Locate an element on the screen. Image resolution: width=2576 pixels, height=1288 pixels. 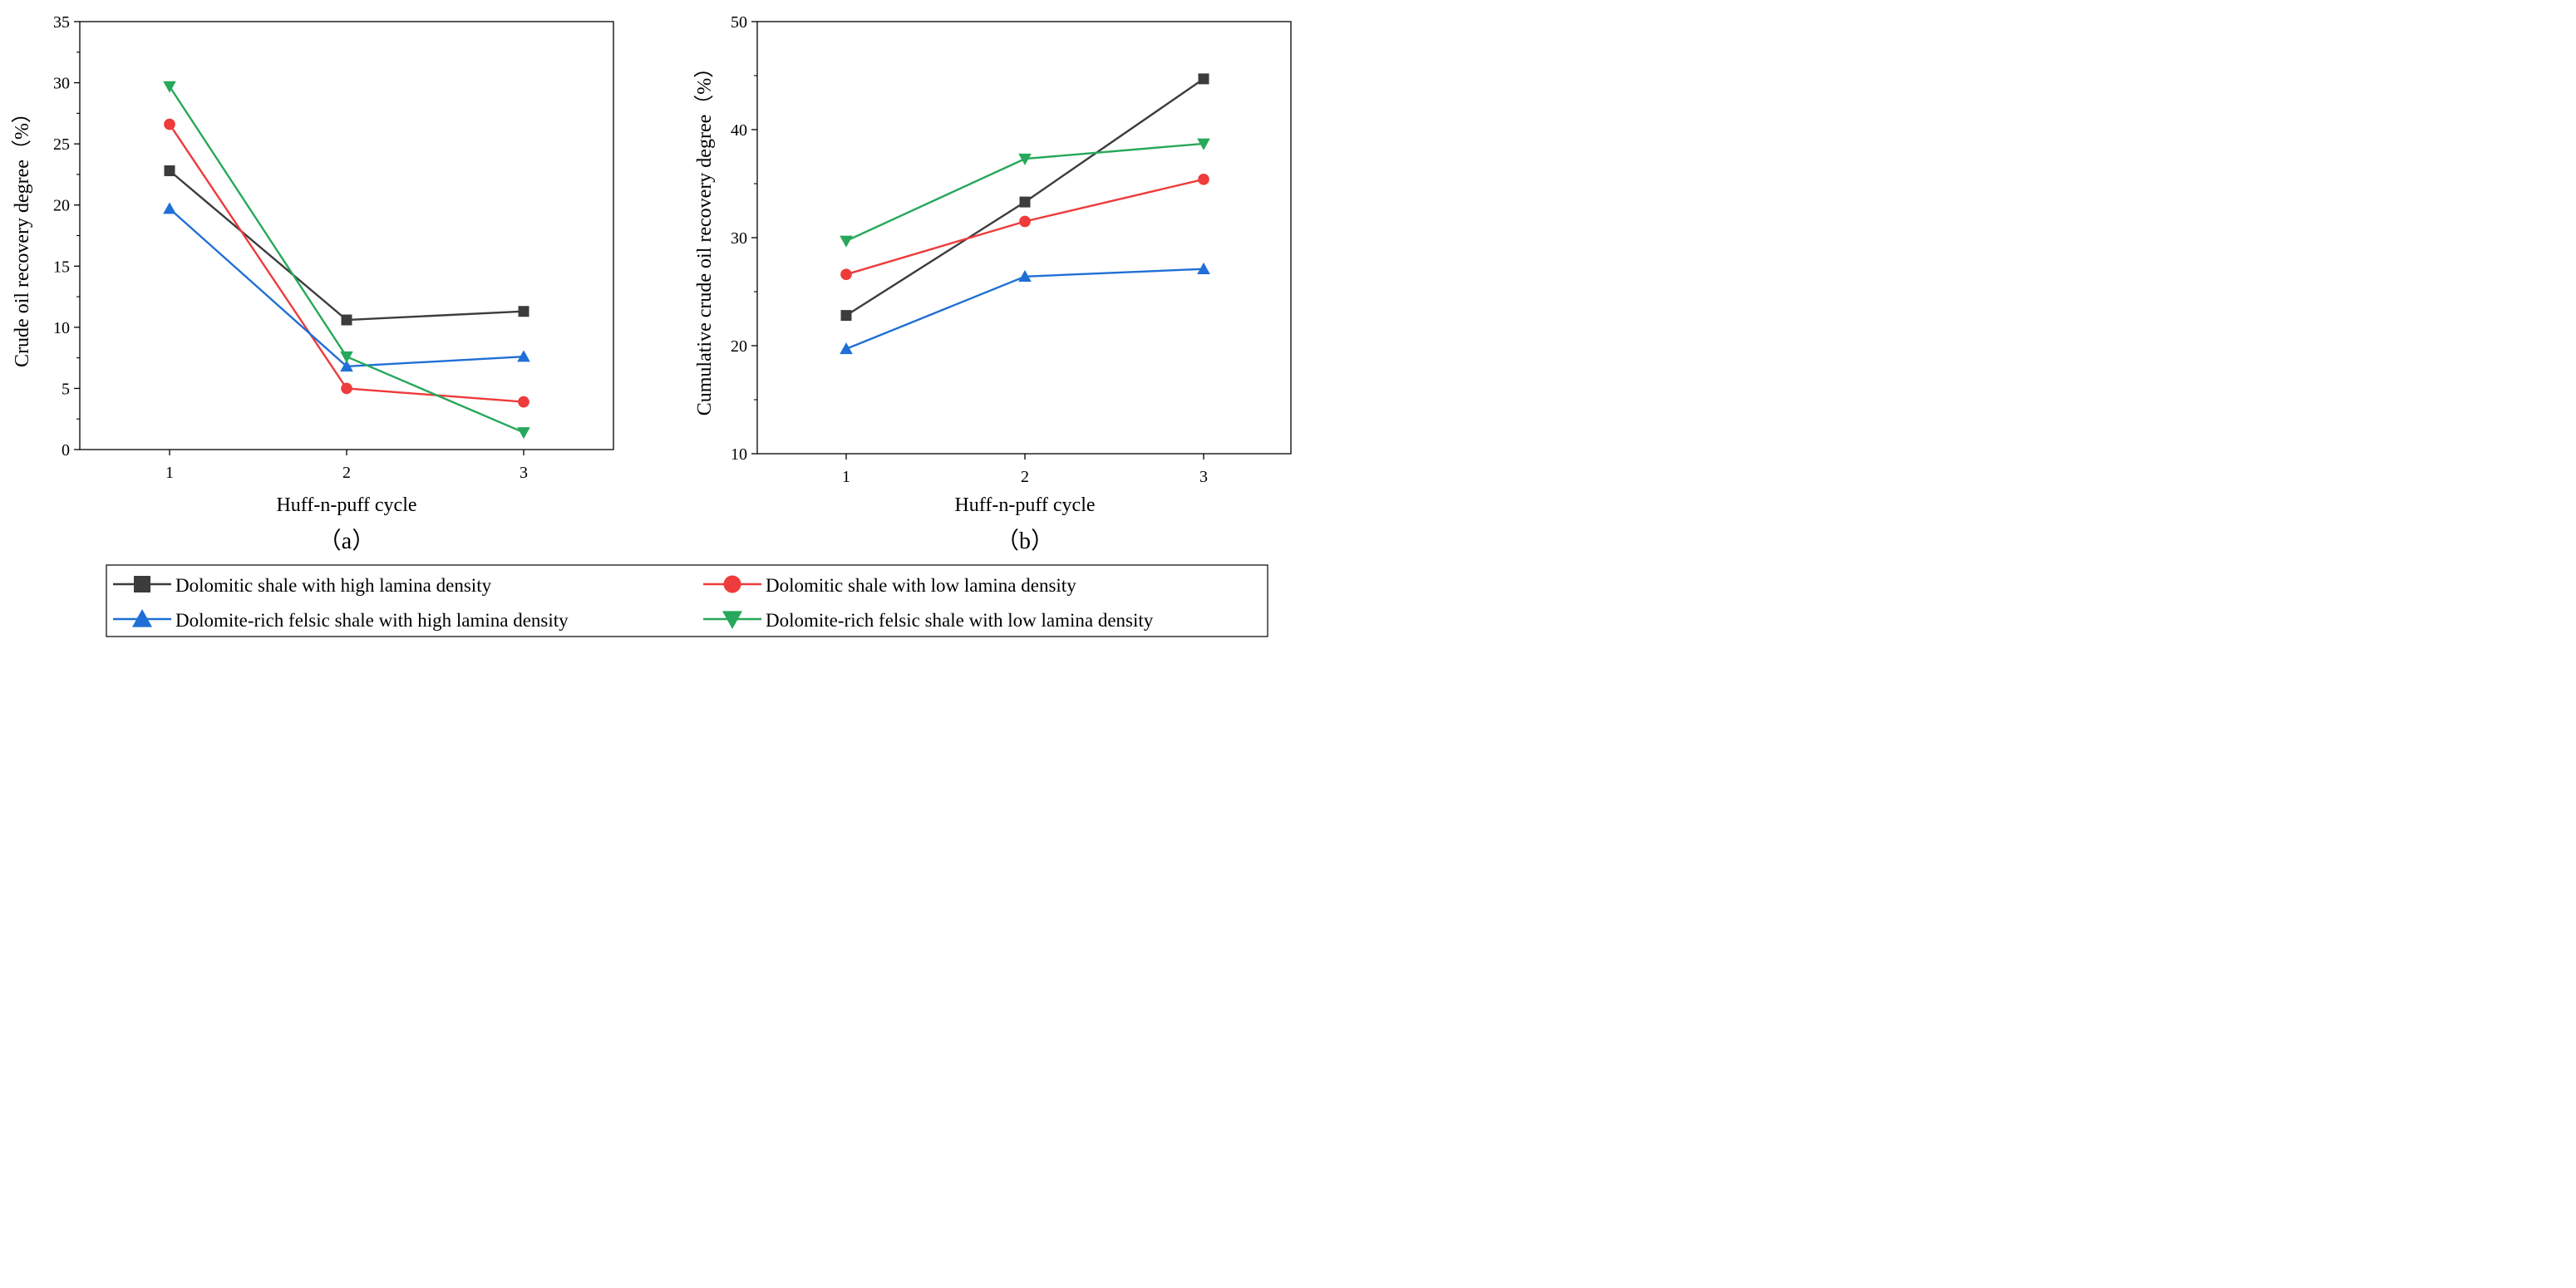
panel-b-y-axis-title: Cumulative crude oil recovery degree（%） is located at coordinates (705, 237).